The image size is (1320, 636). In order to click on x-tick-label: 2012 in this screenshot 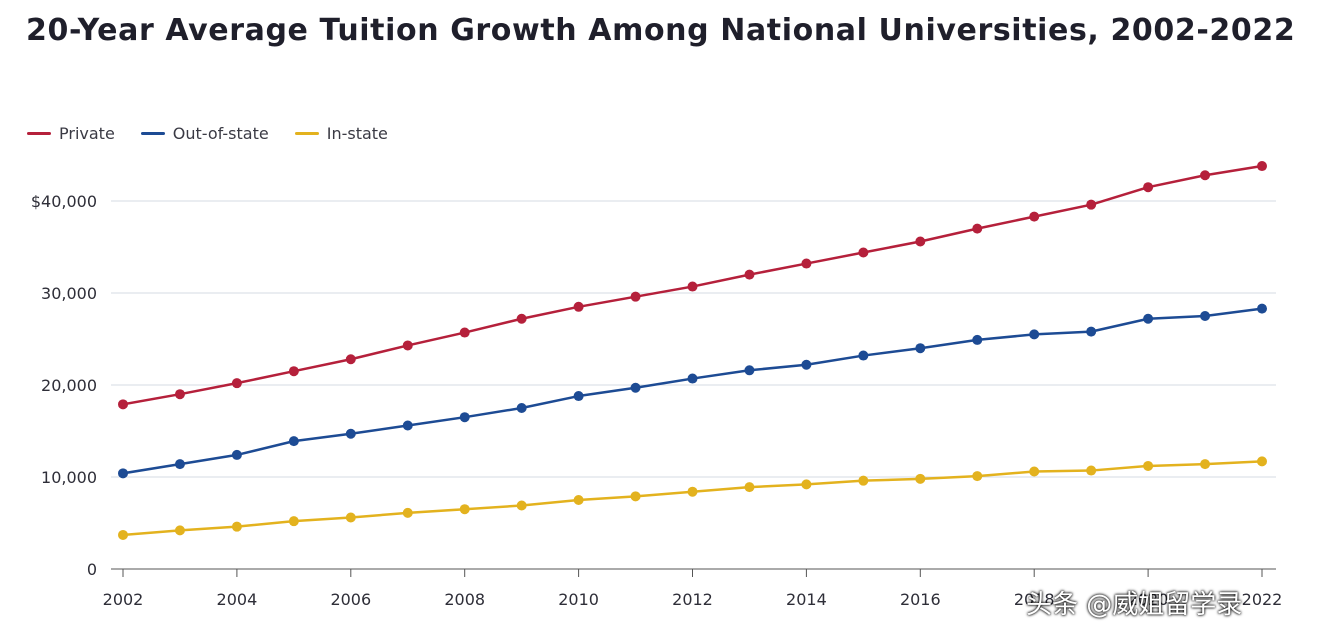, I will do `click(692, 599)`.